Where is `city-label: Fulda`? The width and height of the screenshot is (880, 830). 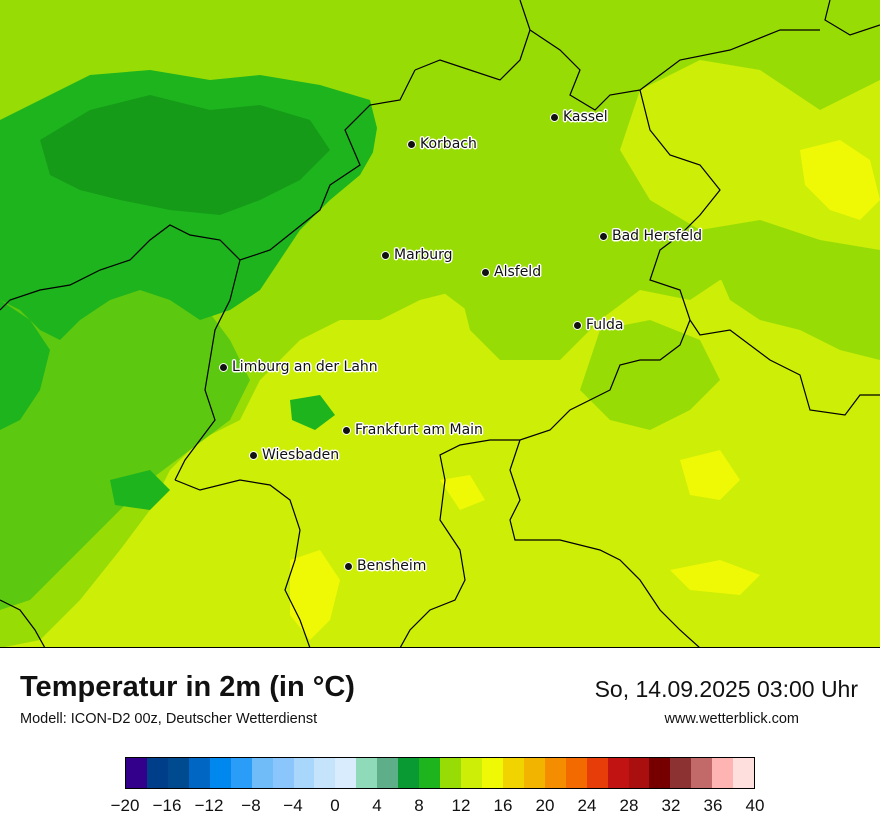
city-label: Fulda is located at coordinates (605, 325).